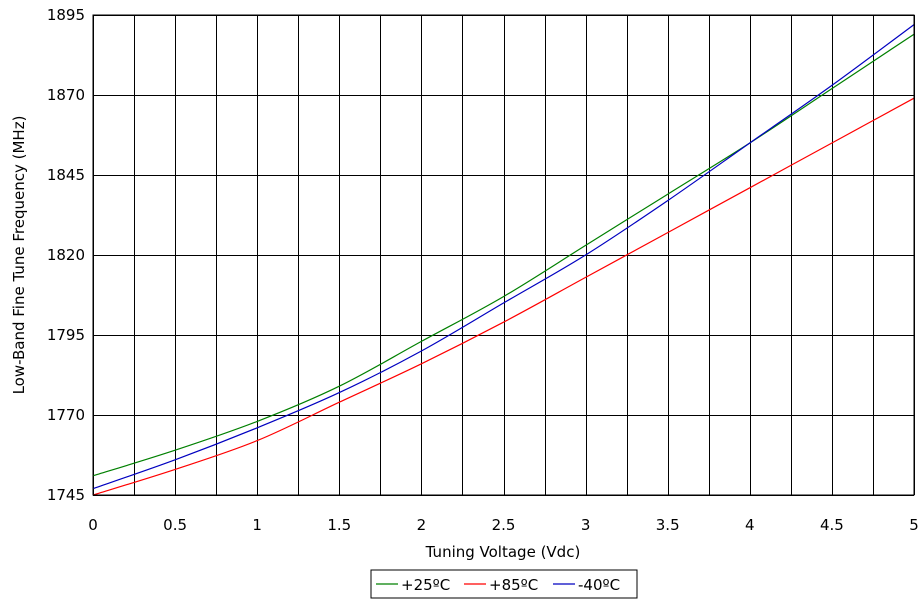 This screenshot has height=606, width=920. What do you see at coordinates (339, 525) in the screenshot?
I see `x-tick-label: 1.5` at bounding box center [339, 525].